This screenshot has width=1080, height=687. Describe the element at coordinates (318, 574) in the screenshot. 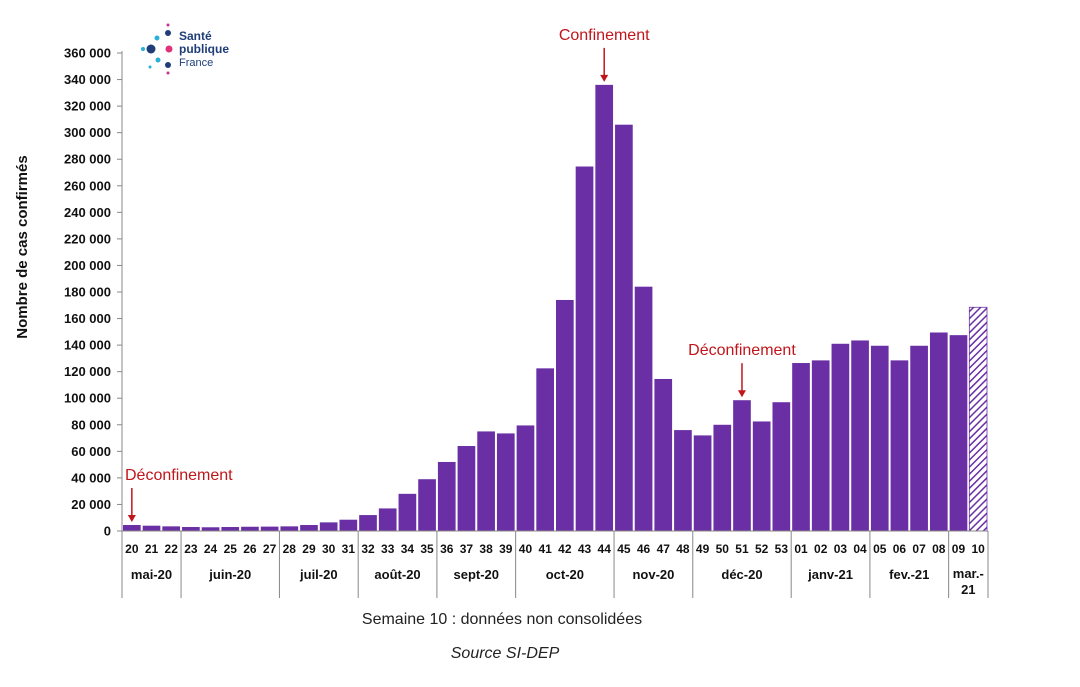

I see `month-label: juil-20` at that location.